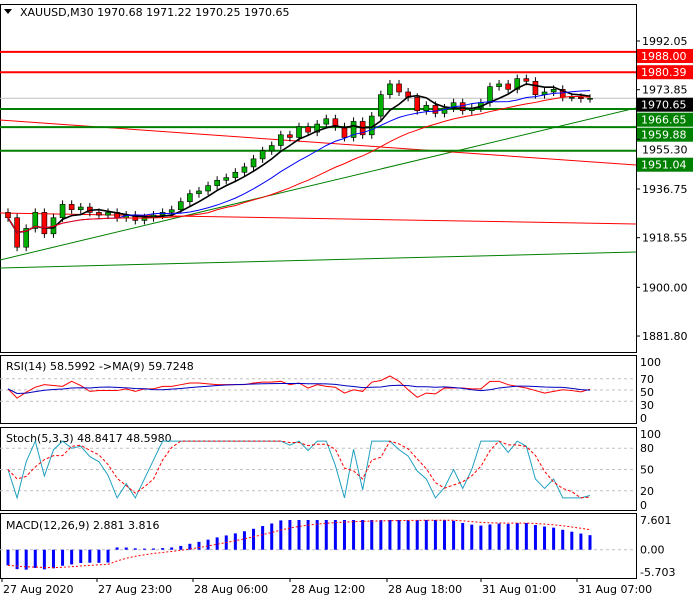 This screenshot has width=700, height=600. I want to click on stoch-label: Stoch(5,3,3) 48.8417 48.5980, so click(89, 438).